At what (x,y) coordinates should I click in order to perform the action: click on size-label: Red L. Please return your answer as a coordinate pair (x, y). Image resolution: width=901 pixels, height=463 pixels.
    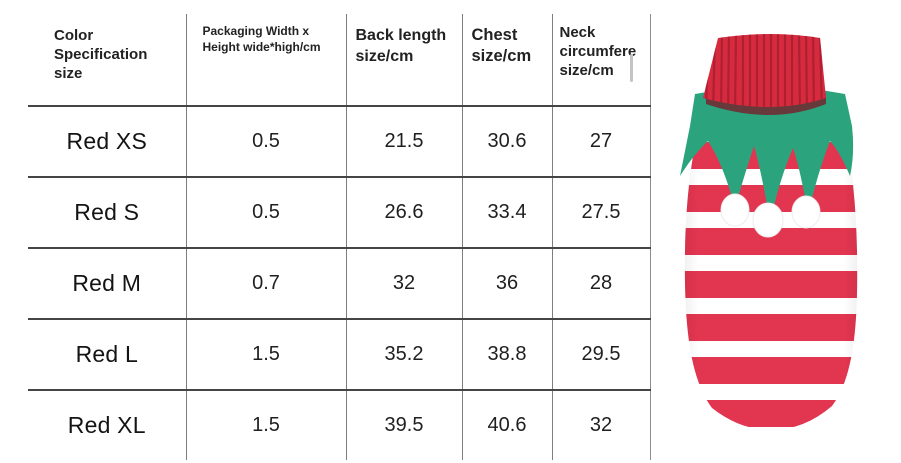
    Looking at the image, I should click on (107, 354).